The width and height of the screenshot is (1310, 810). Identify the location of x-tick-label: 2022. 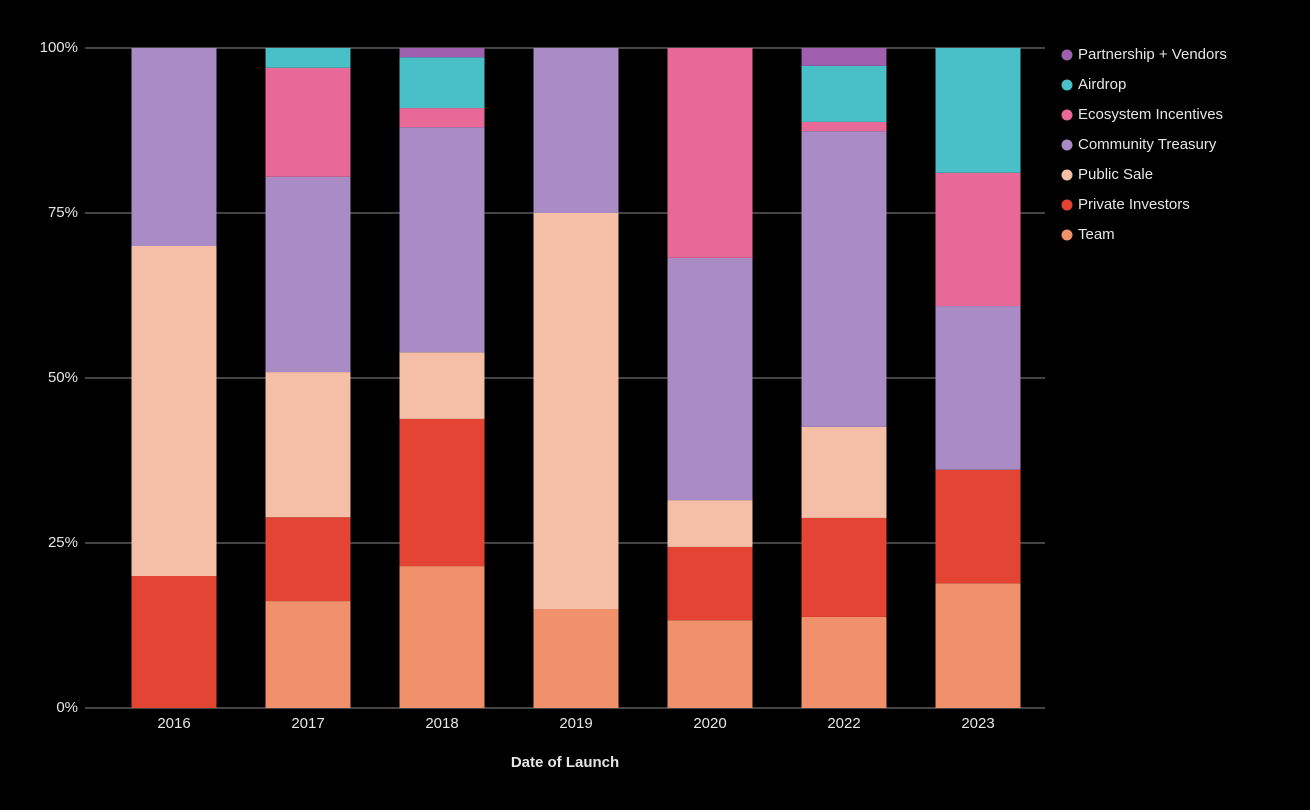
(843, 723).